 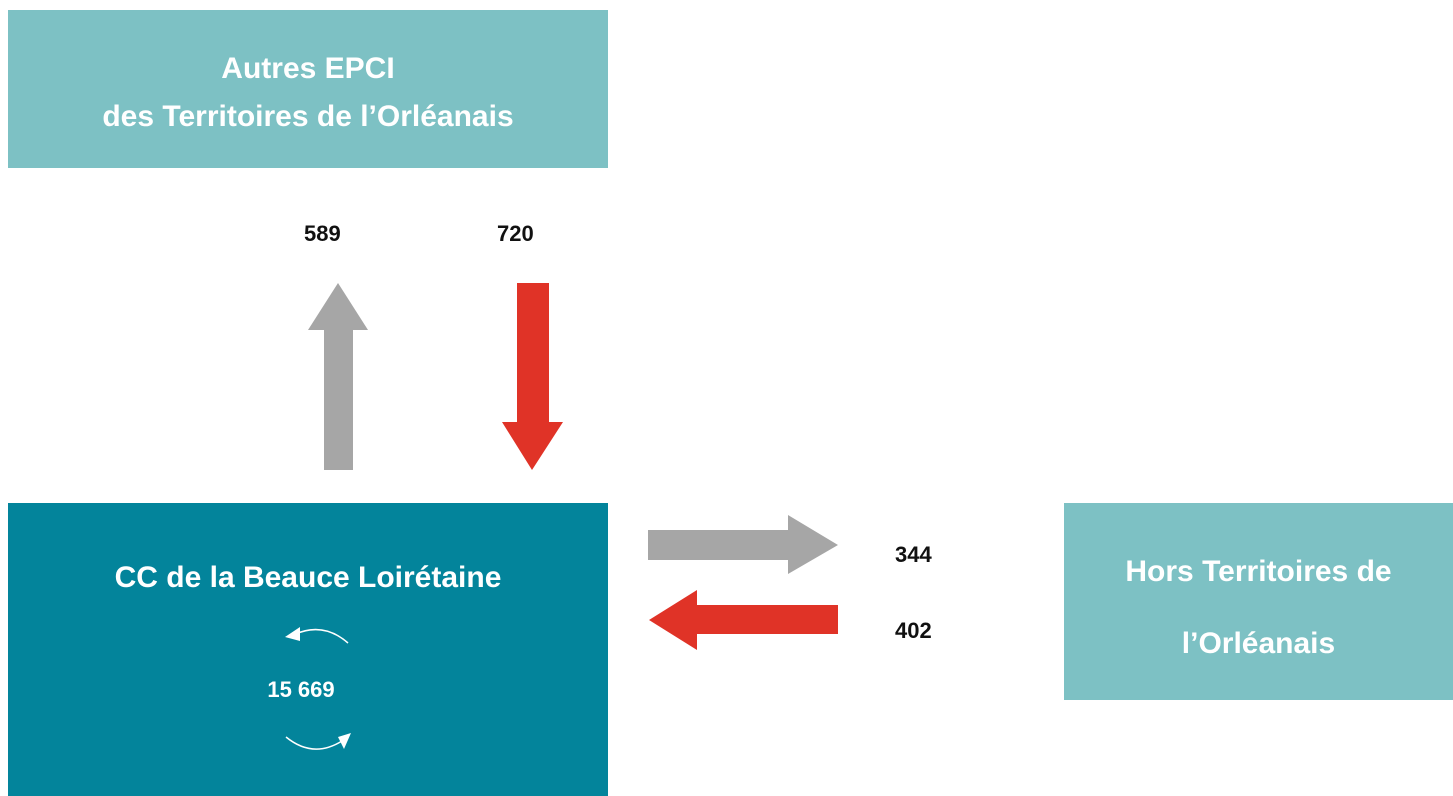 I want to click on box-label: CC de la Beauce Loirétaine, so click(x=308, y=577).